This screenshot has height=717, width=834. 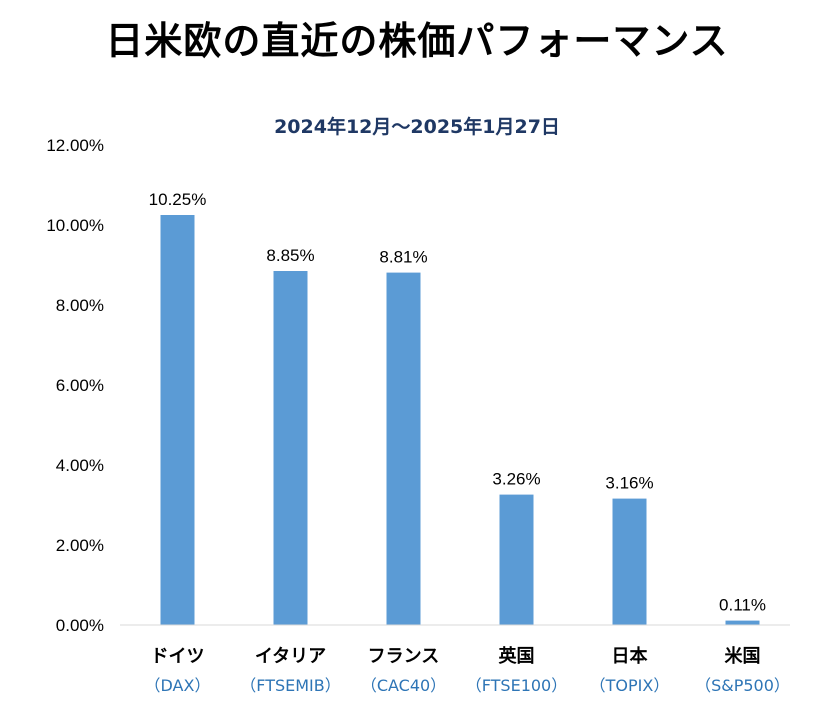 What do you see at coordinates (742, 605) in the screenshot?
I see `data-label: 0.11%` at bounding box center [742, 605].